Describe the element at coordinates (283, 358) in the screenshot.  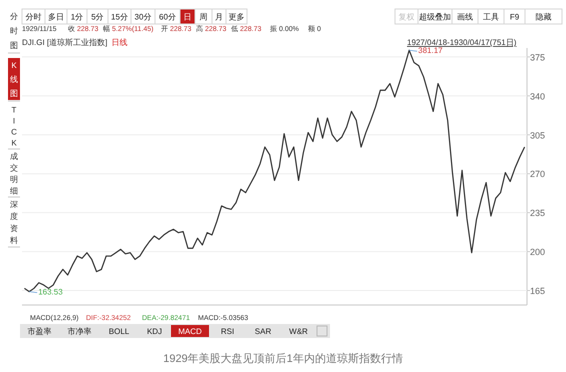
I see `text: 1929年美股大盘见顶前后1年内的道琼斯指数行情` at that location.